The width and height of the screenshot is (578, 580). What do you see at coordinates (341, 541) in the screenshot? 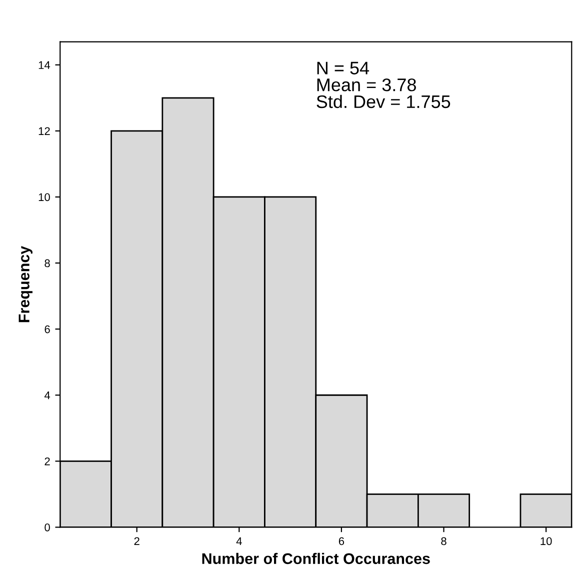
I see `x-tick-label: 6` at bounding box center [341, 541].